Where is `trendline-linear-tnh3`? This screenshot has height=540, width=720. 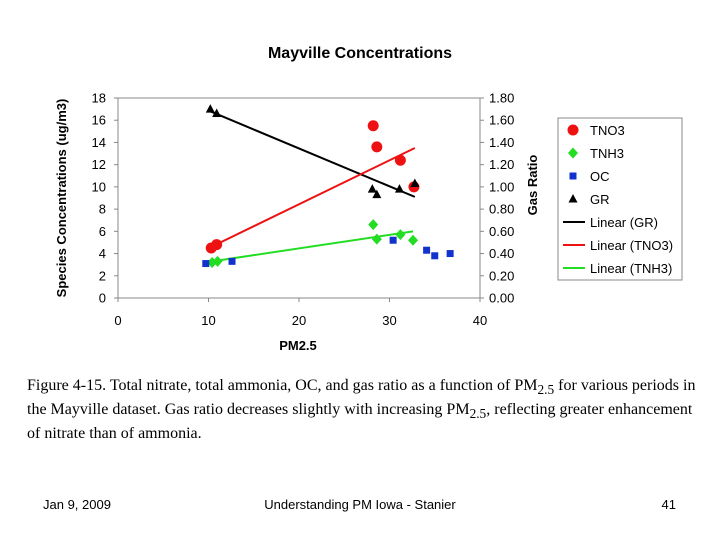
trendline-linear-tnh3 is located at coordinates (312, 246).